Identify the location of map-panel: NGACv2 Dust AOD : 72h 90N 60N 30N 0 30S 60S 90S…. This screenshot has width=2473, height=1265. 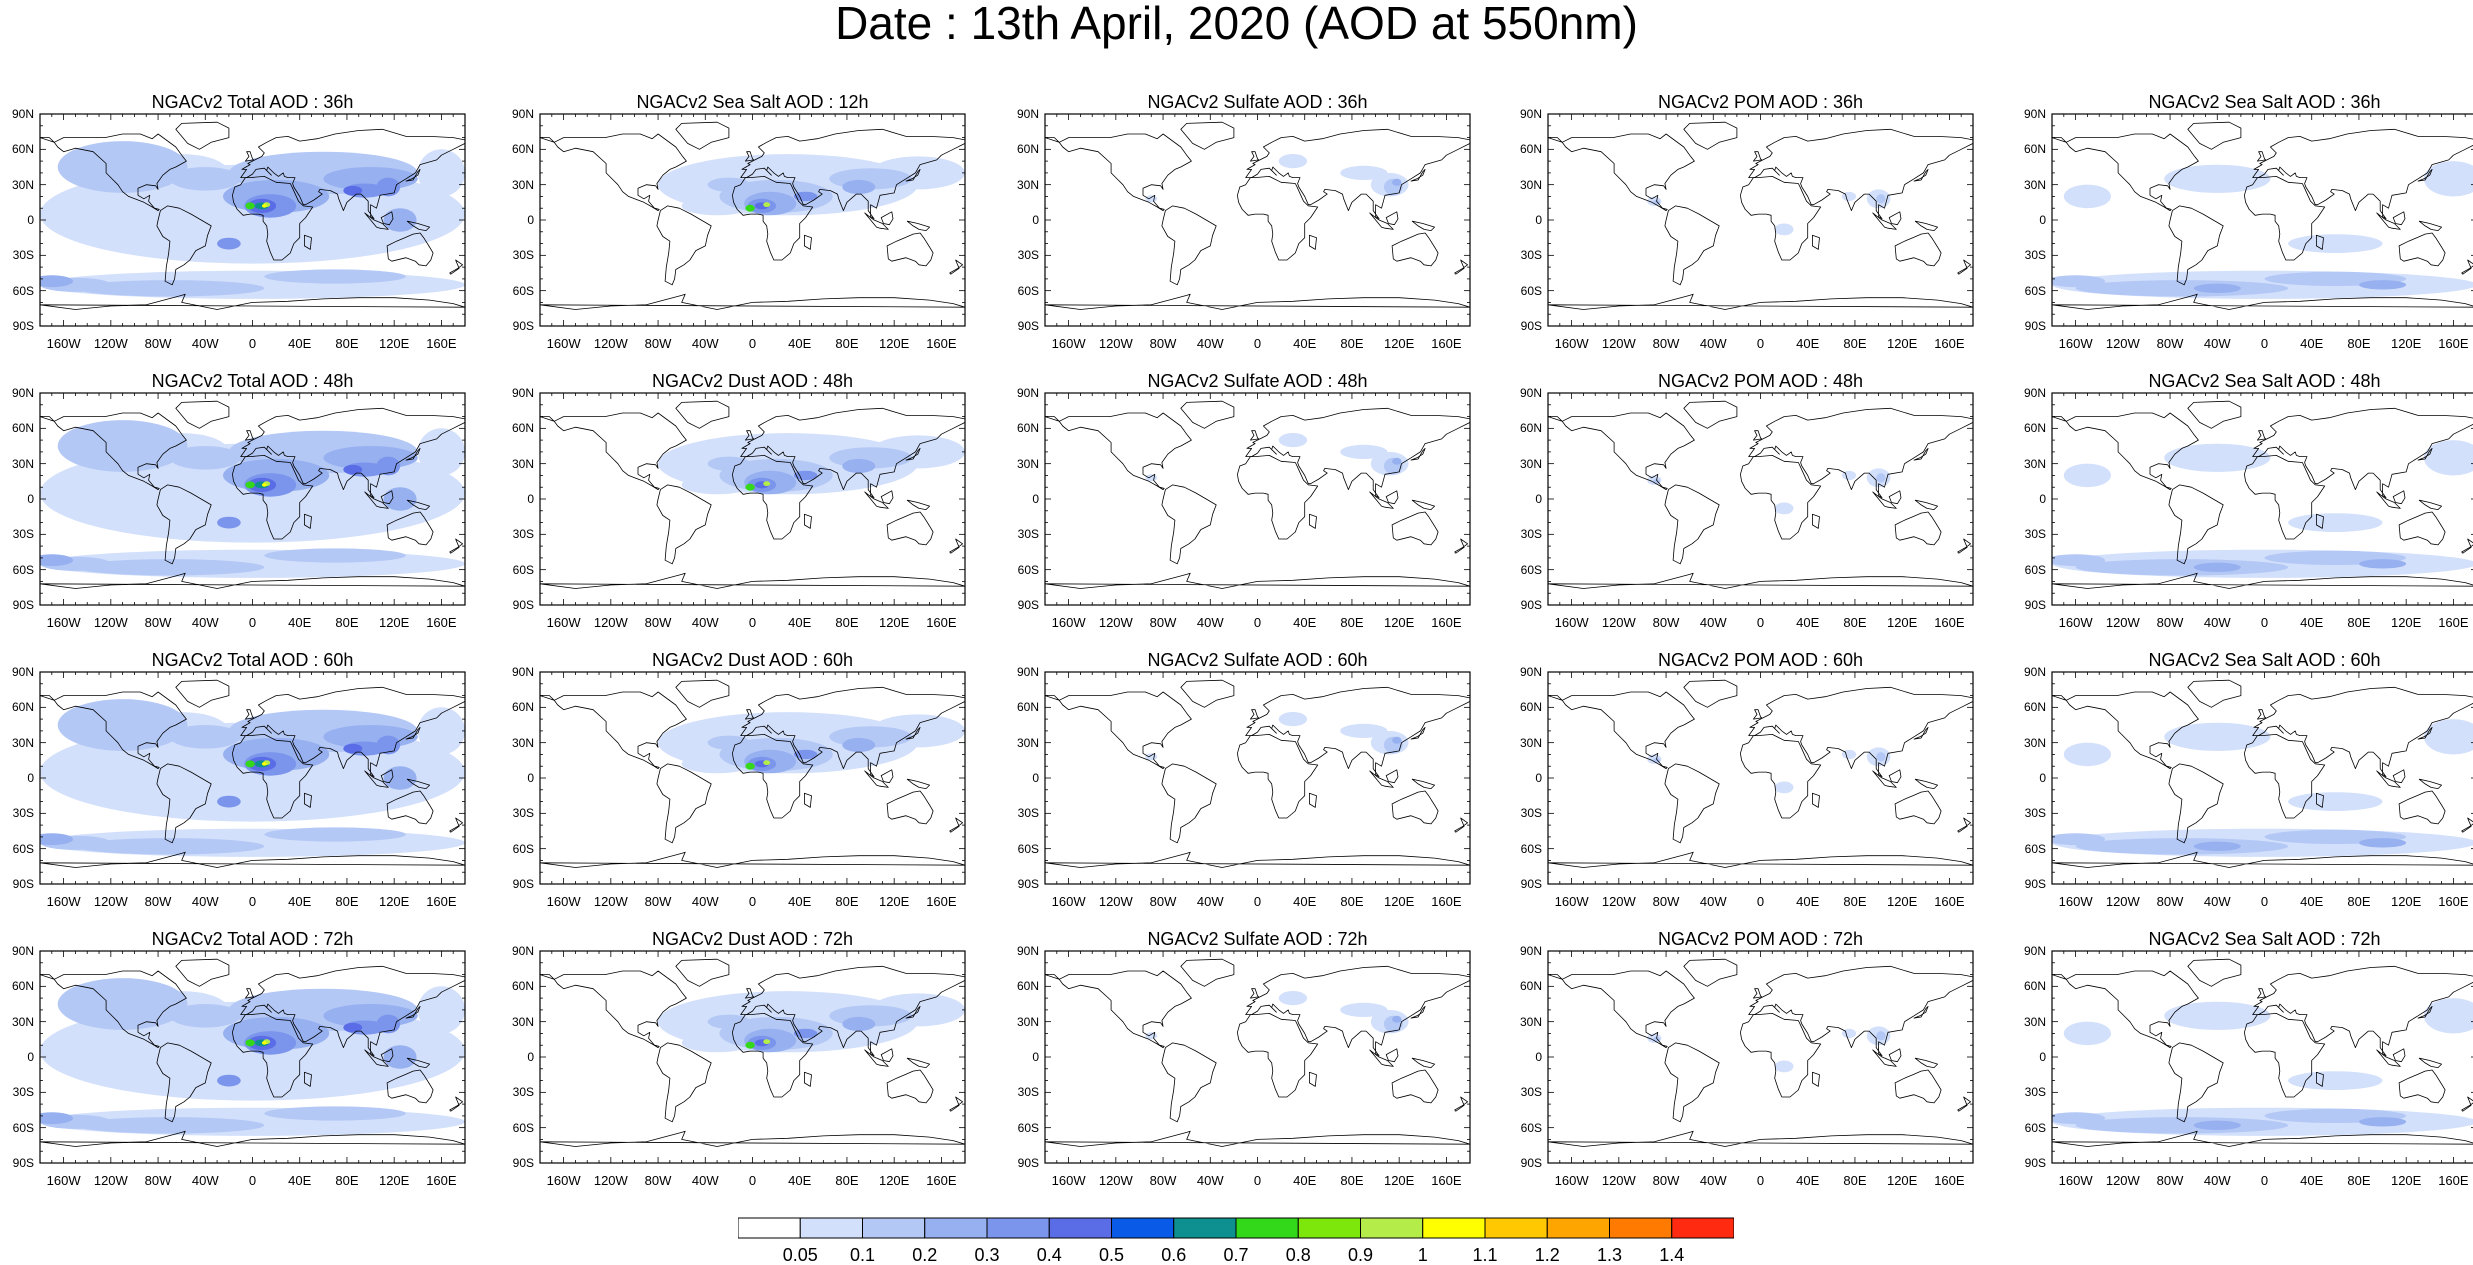
(750, 1064).